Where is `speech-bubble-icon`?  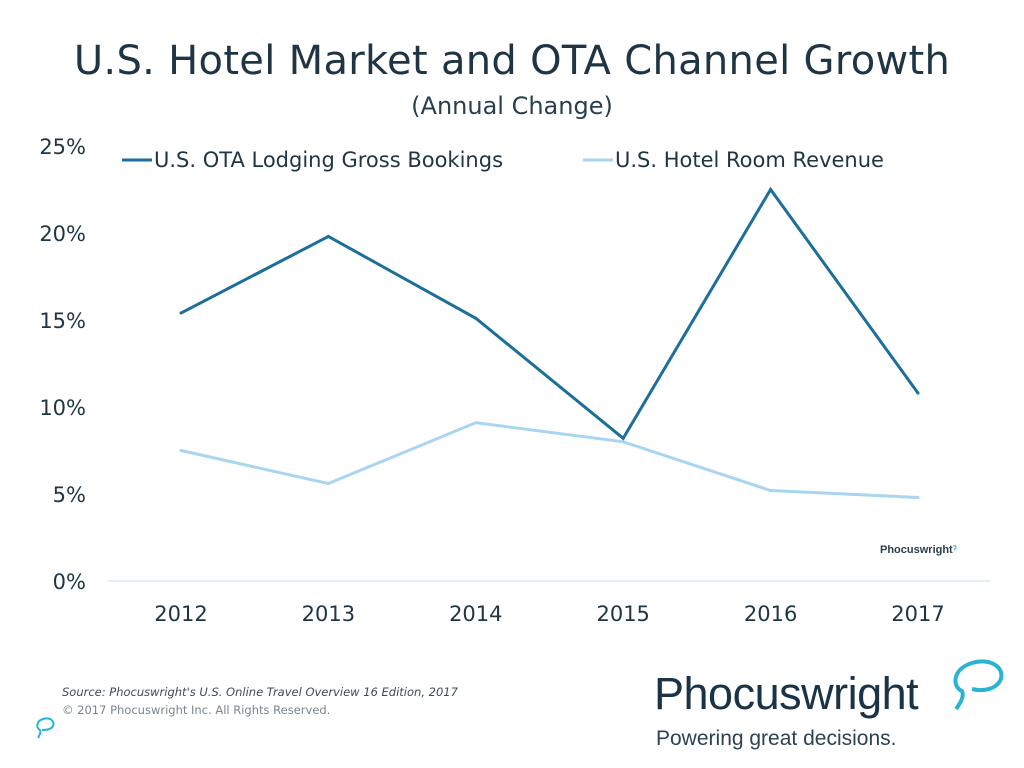
speech-bubble-icon is located at coordinates (45, 728).